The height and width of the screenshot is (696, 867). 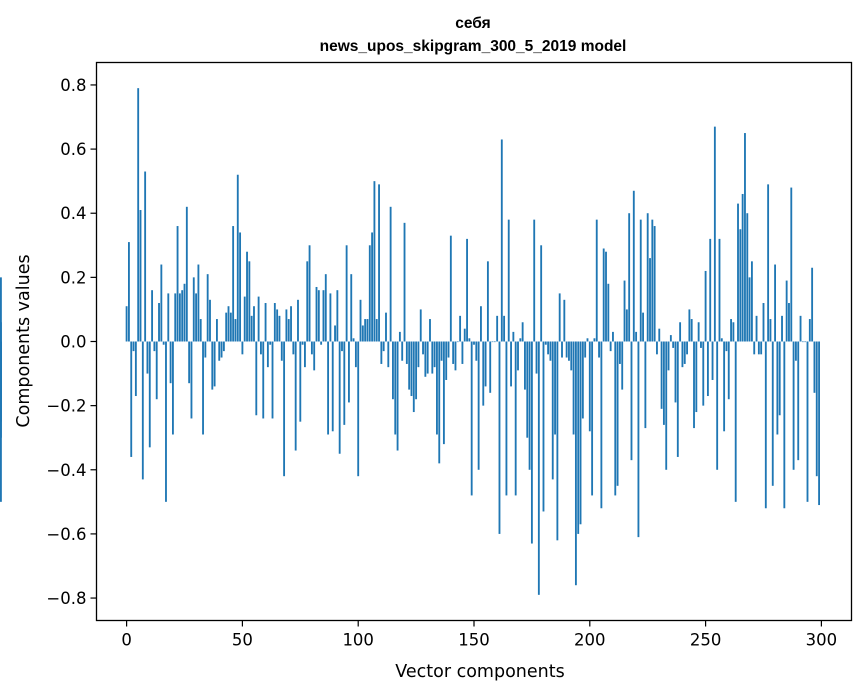 I want to click on chart-title: себя, so click(x=472, y=23).